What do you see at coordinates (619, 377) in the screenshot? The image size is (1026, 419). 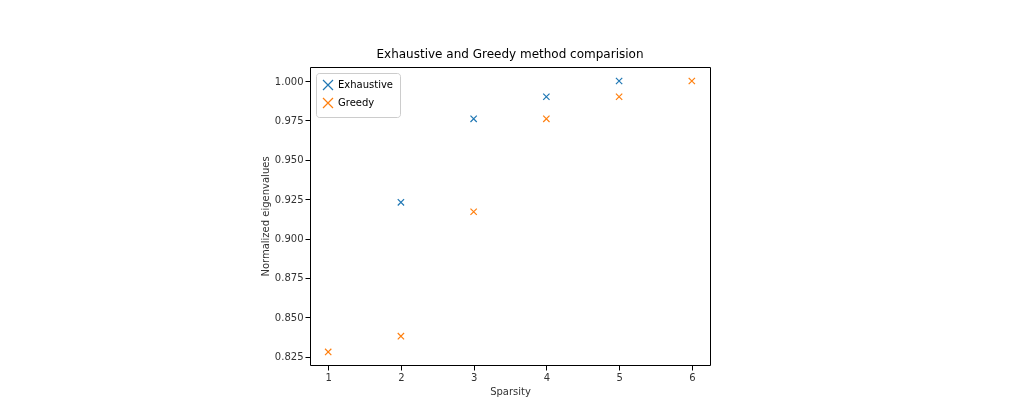 I see `x-tick-label: 5` at bounding box center [619, 377].